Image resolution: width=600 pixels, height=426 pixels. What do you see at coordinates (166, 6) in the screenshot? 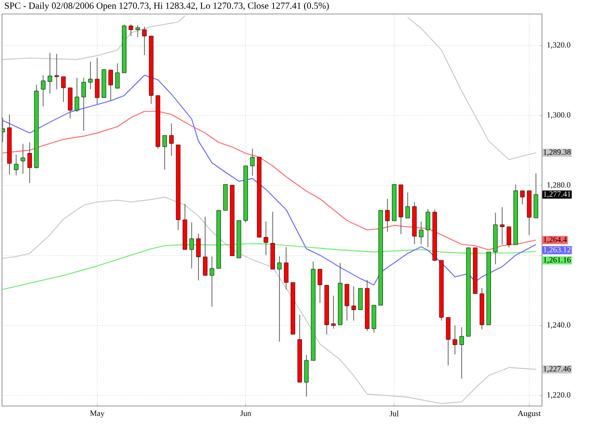
I see `chart-title: SPC - Daily 02/08/2006 Open 1270.73, Hi 1283.42, Lo 1270.73, Close 1277.41 (0.5%)` at bounding box center [166, 6].